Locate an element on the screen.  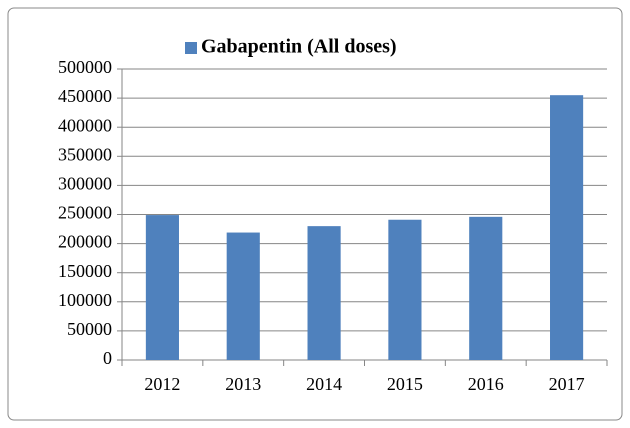
y-tick-label: 400000 is located at coordinates (85, 125).